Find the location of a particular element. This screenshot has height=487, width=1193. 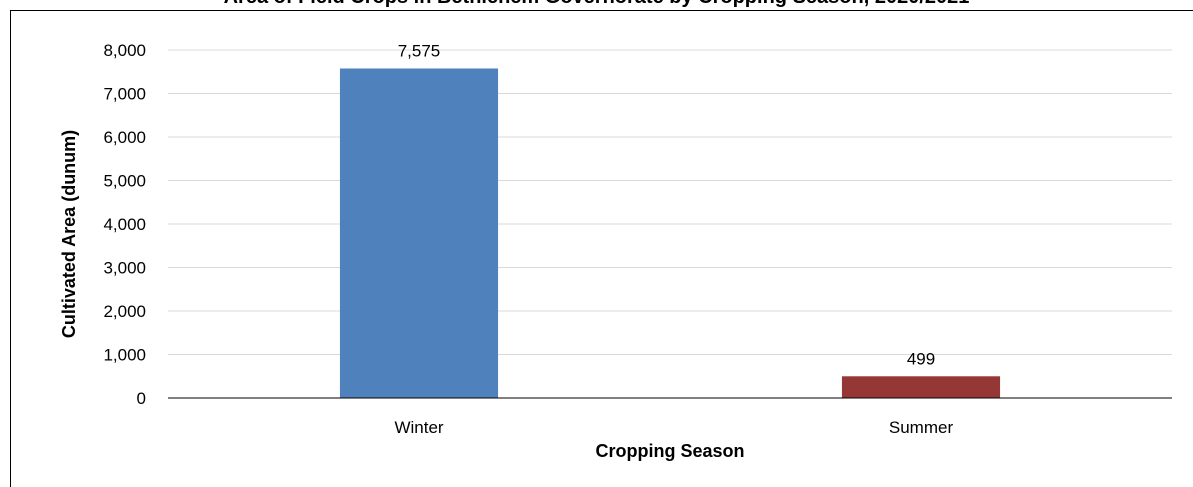

y-tick-label: 2,000 is located at coordinates (124, 311).